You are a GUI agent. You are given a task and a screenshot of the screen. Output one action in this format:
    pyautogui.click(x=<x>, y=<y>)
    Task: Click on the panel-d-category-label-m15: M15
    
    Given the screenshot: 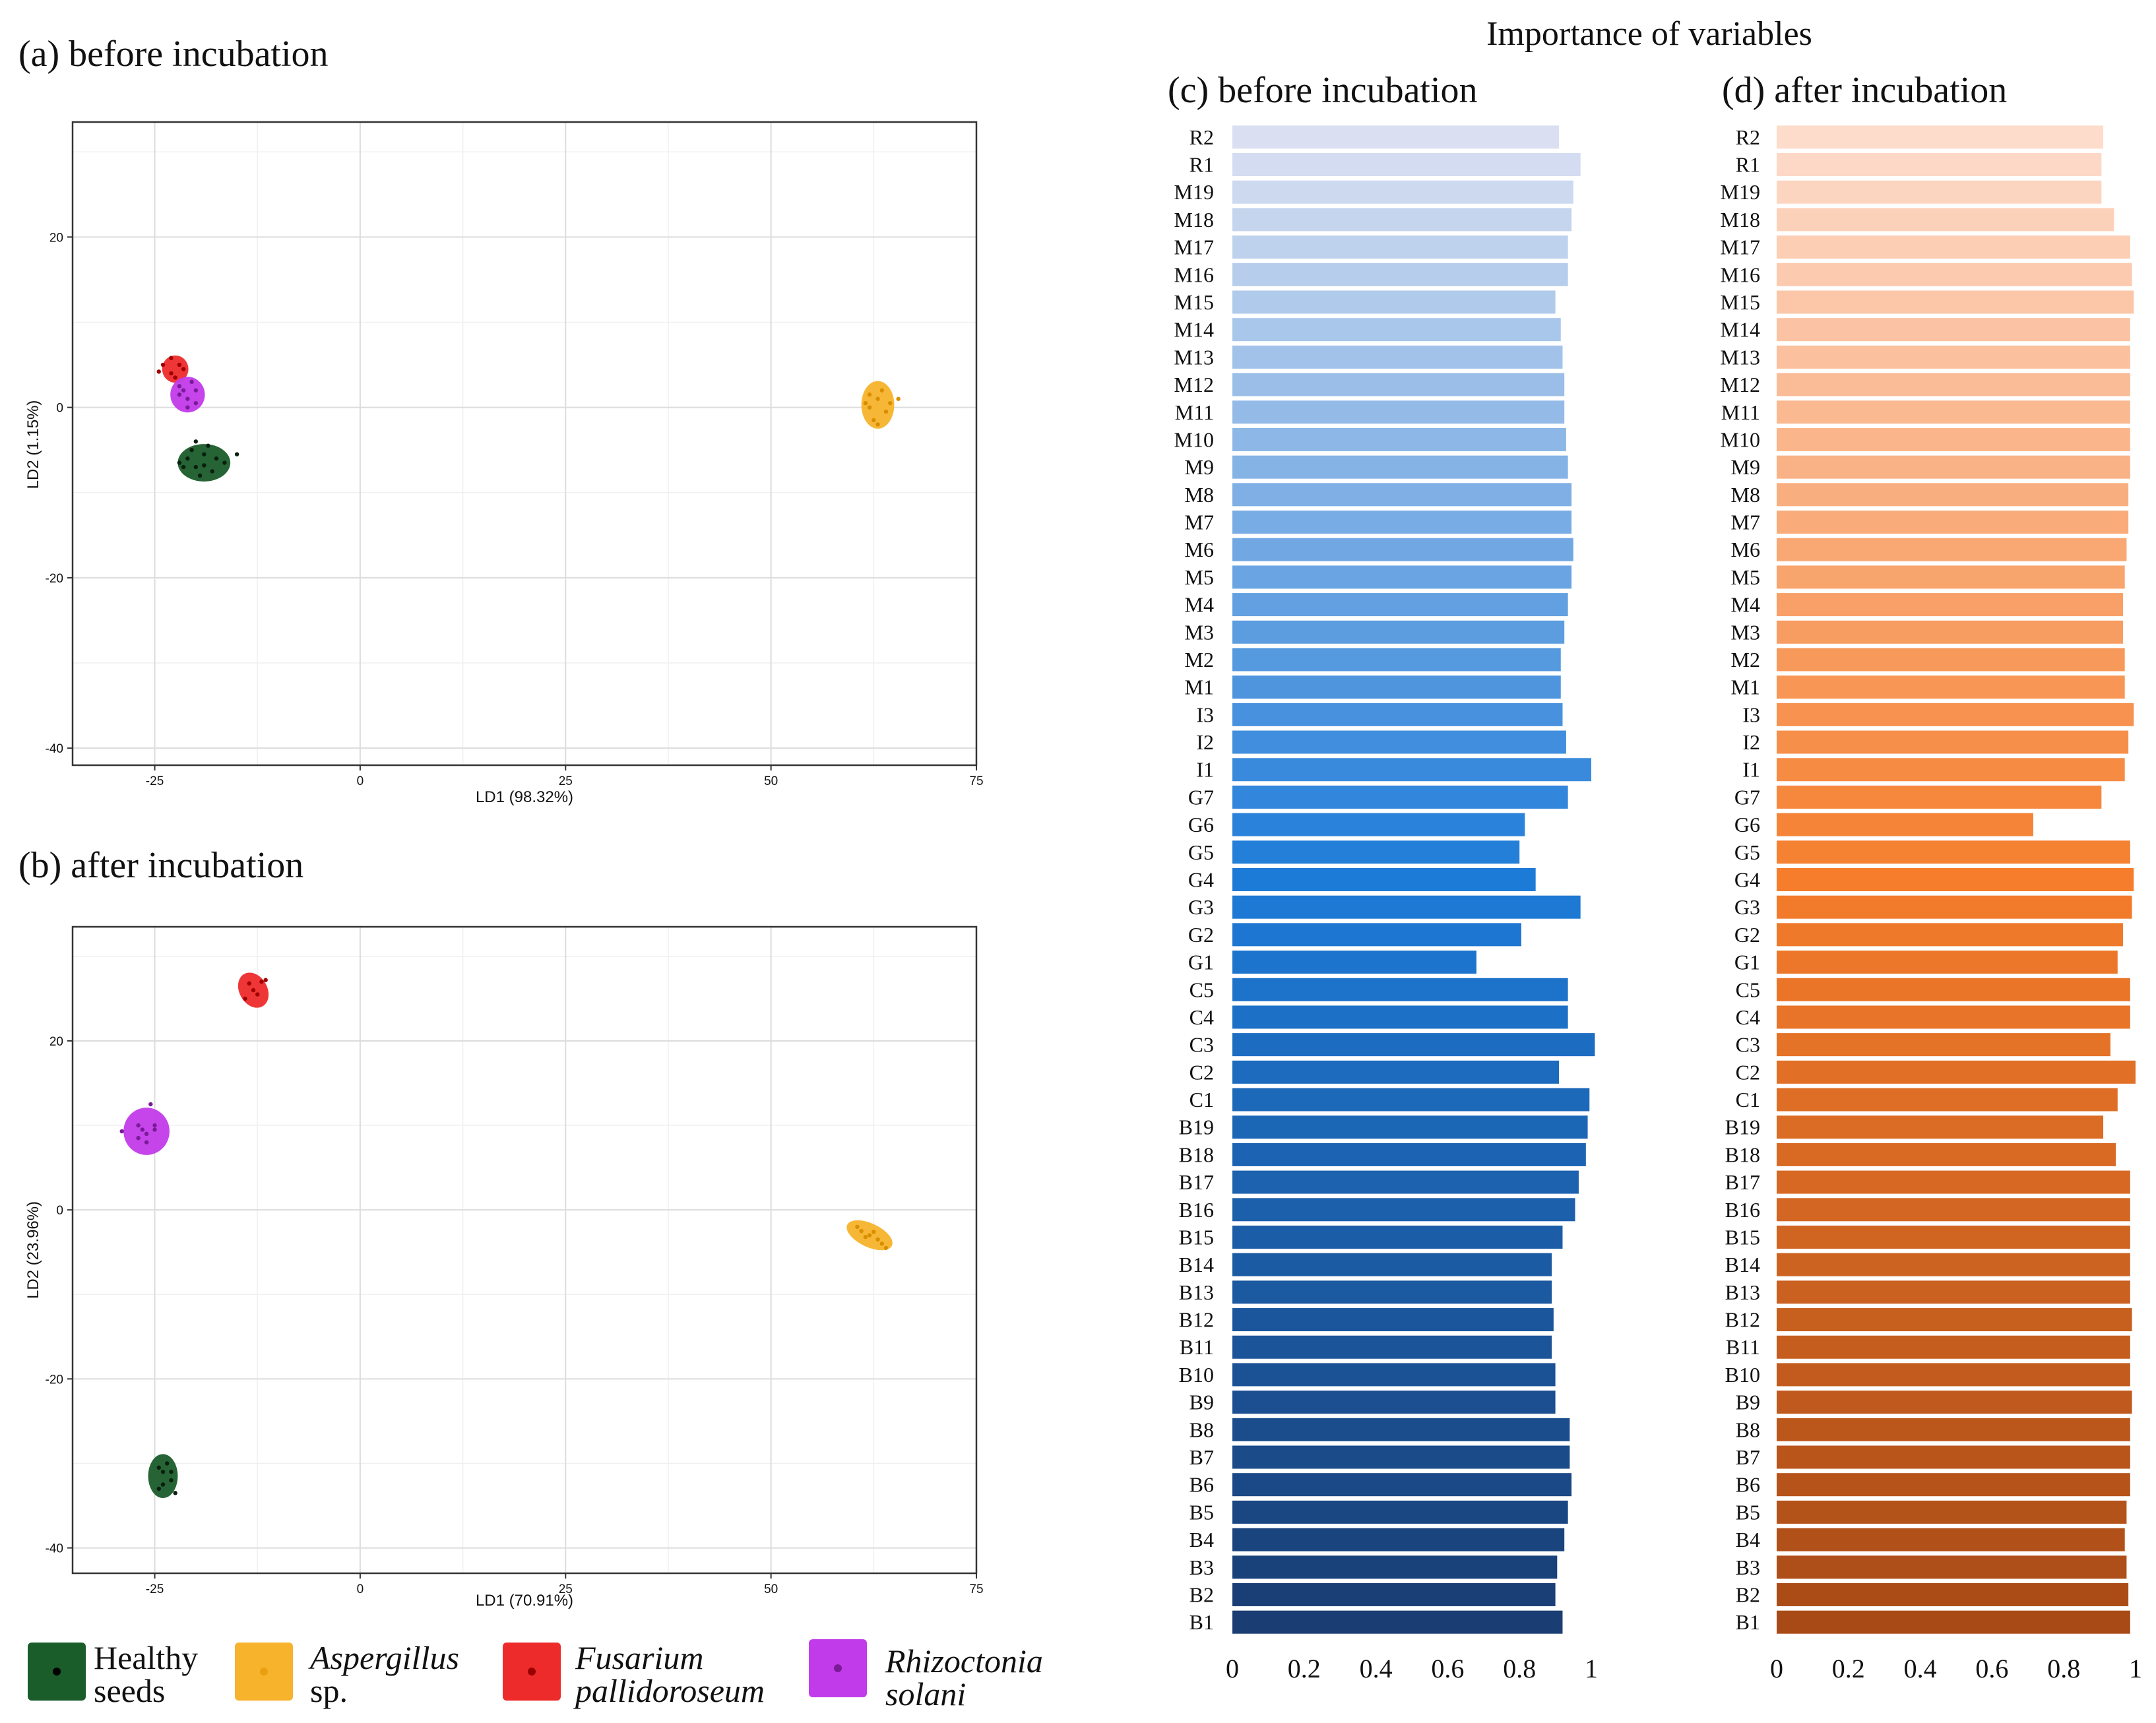 What is the action you would take?
    pyautogui.click(x=1741, y=302)
    